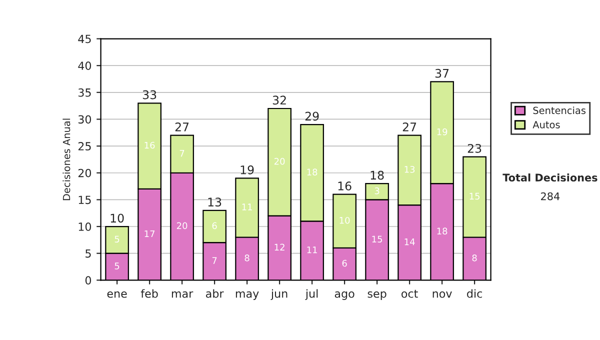 The image size is (600, 340). I want to click on data-label: 19, so click(442, 132).